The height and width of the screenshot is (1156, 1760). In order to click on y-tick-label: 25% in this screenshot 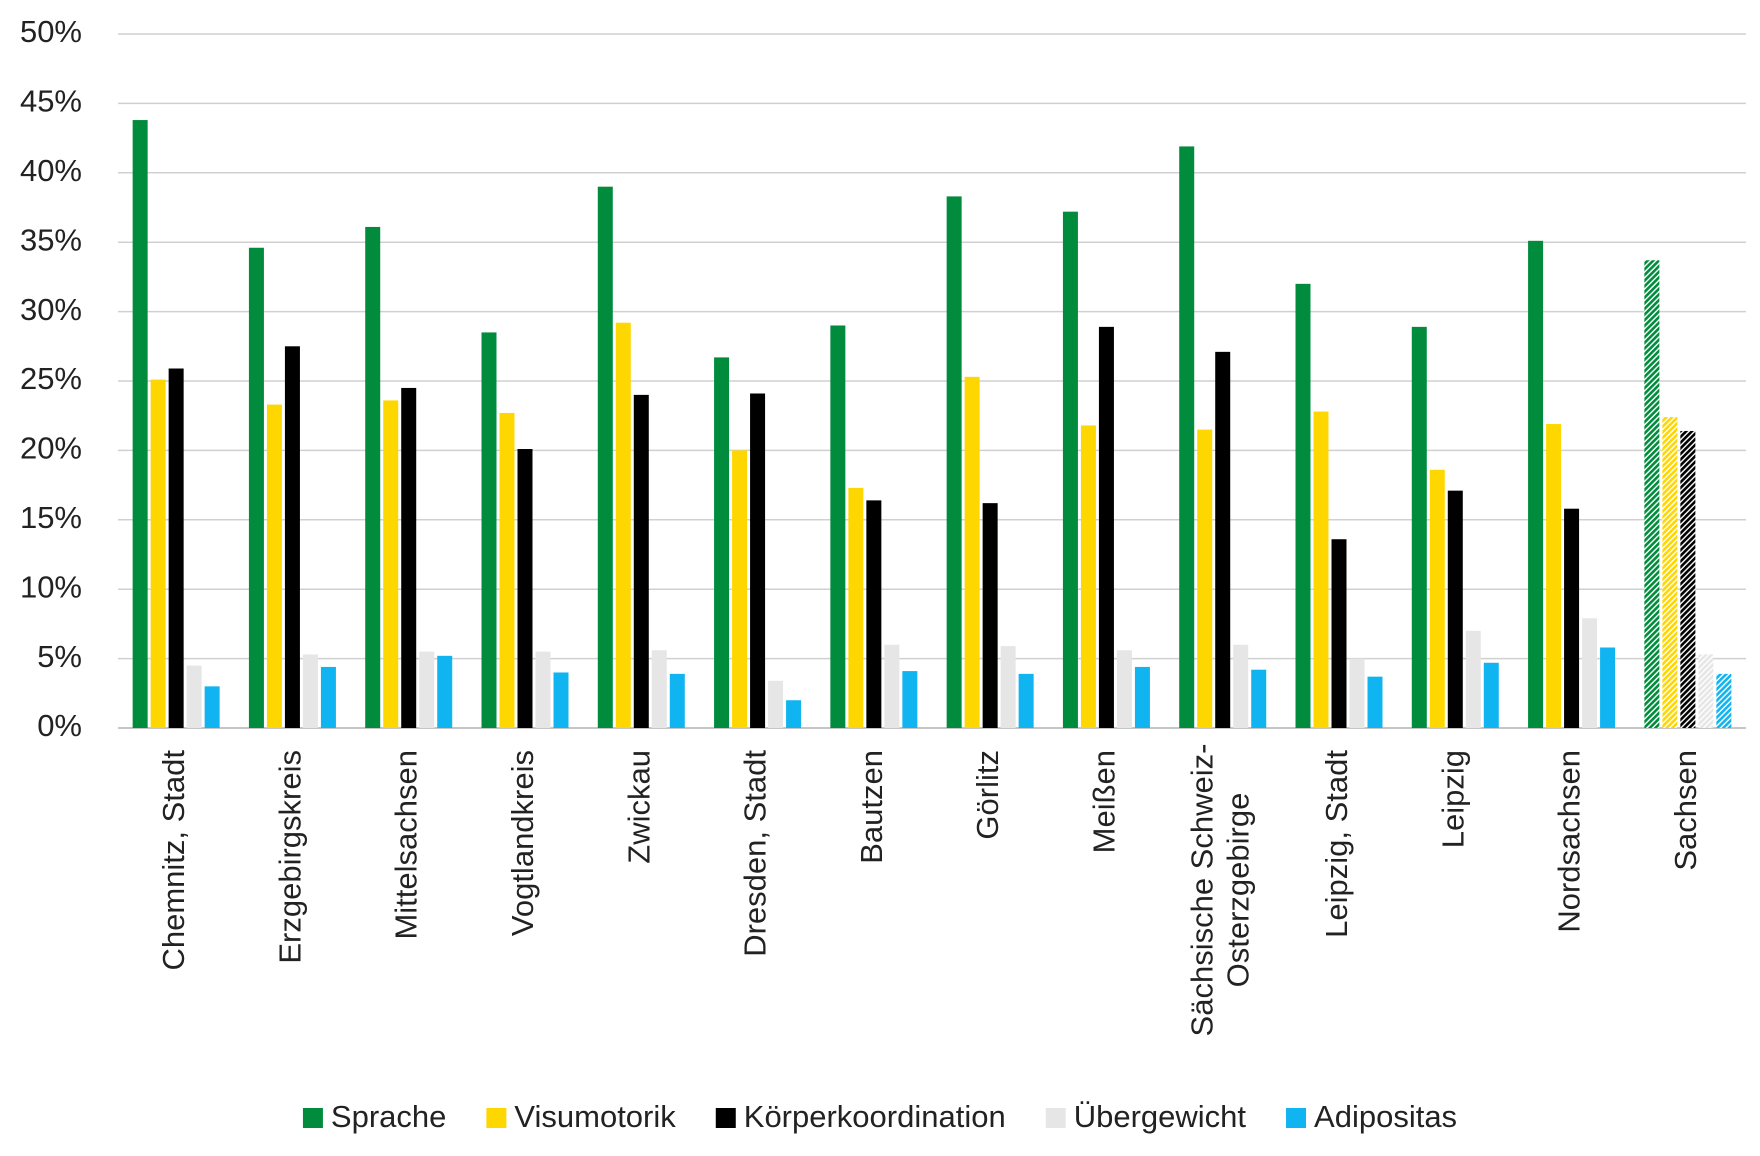, I will do `click(51, 378)`.